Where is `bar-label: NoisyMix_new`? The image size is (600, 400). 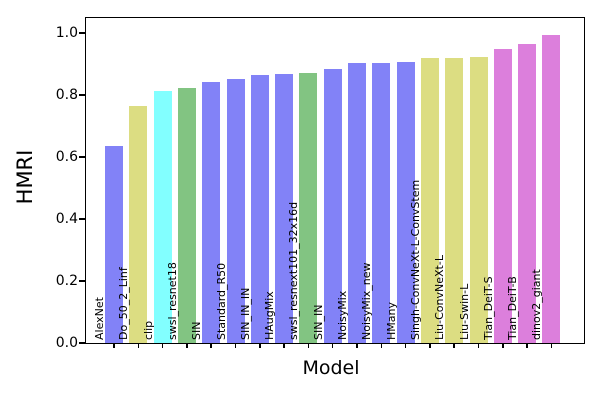
bar-label: NoisyMix_new is located at coordinates (367, 301).